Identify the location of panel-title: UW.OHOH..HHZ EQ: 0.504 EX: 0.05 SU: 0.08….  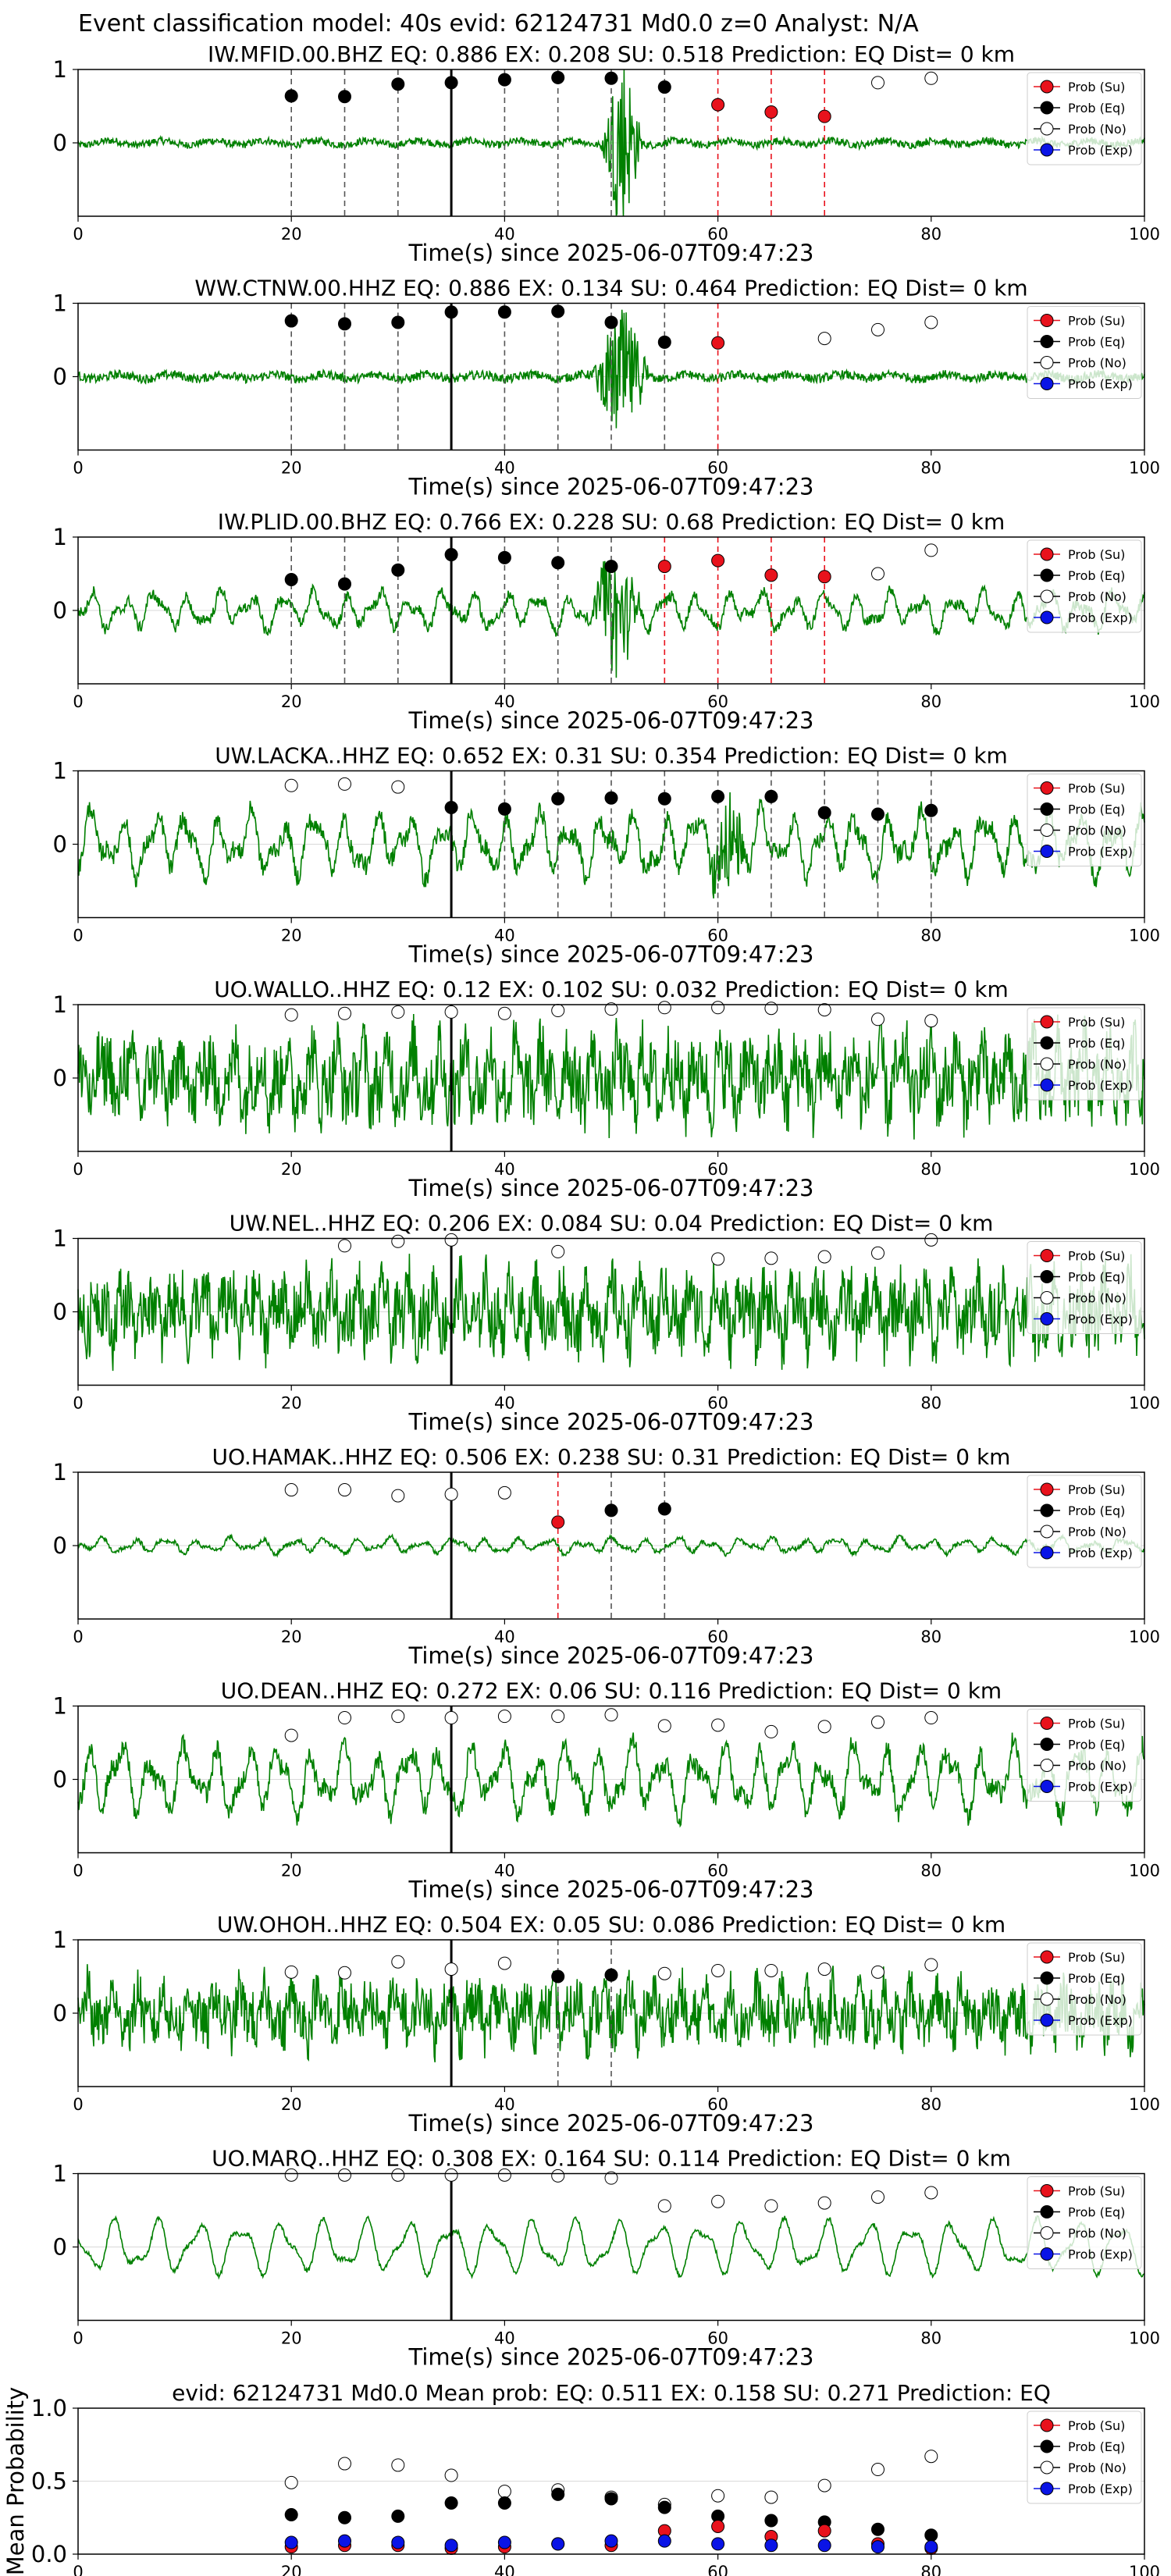
(611, 1924).